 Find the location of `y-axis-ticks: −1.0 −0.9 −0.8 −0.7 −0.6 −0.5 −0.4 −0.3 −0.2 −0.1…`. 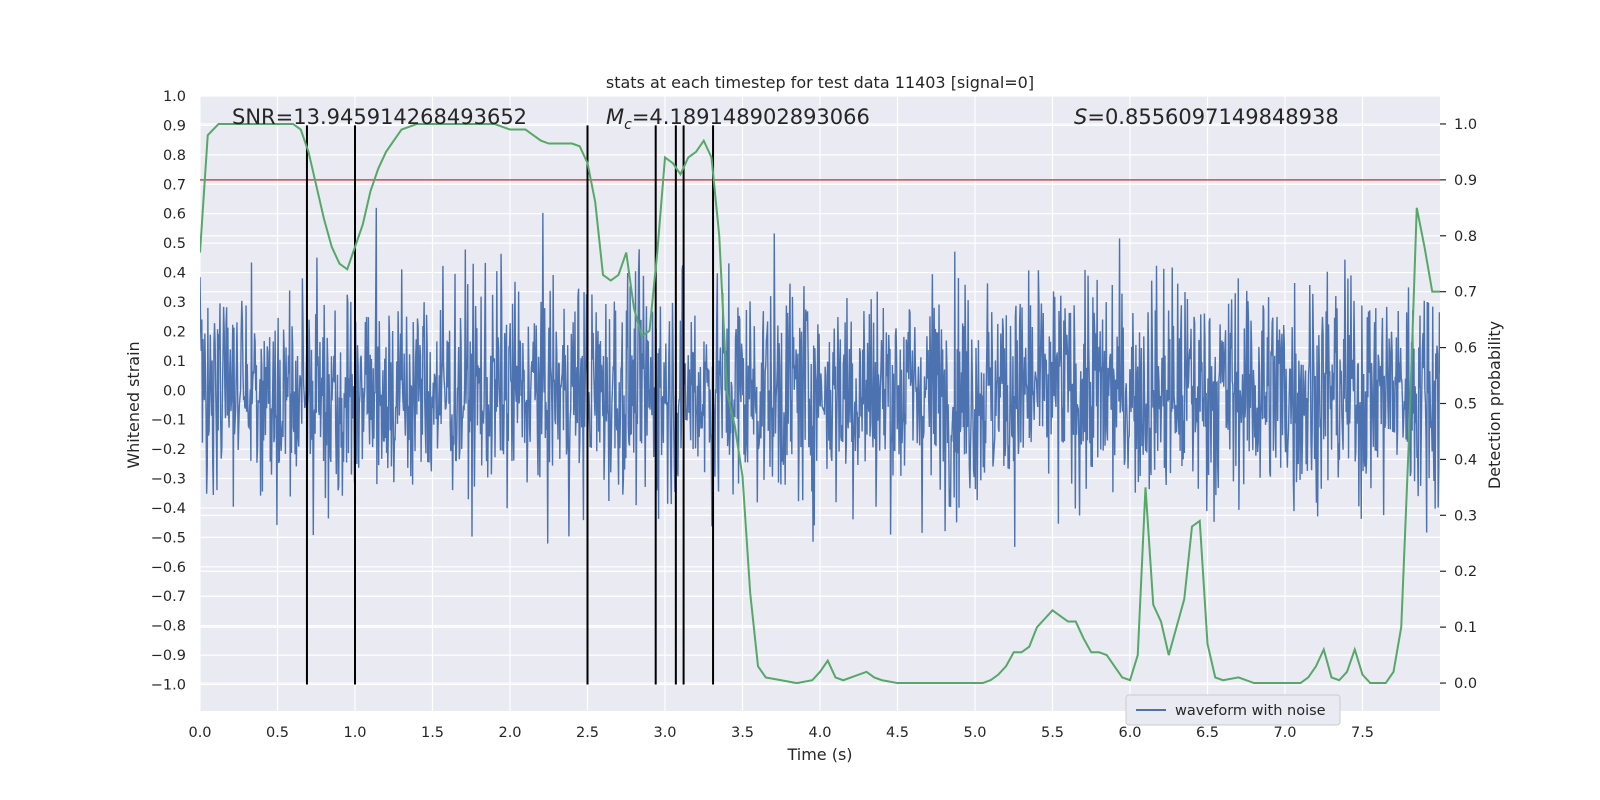

y-axis-ticks: −1.0 −0.9 −0.8 −0.7 −0.6 −0.5 −0.4 −0.3 −0.2 −0.1… is located at coordinates (168, 391).